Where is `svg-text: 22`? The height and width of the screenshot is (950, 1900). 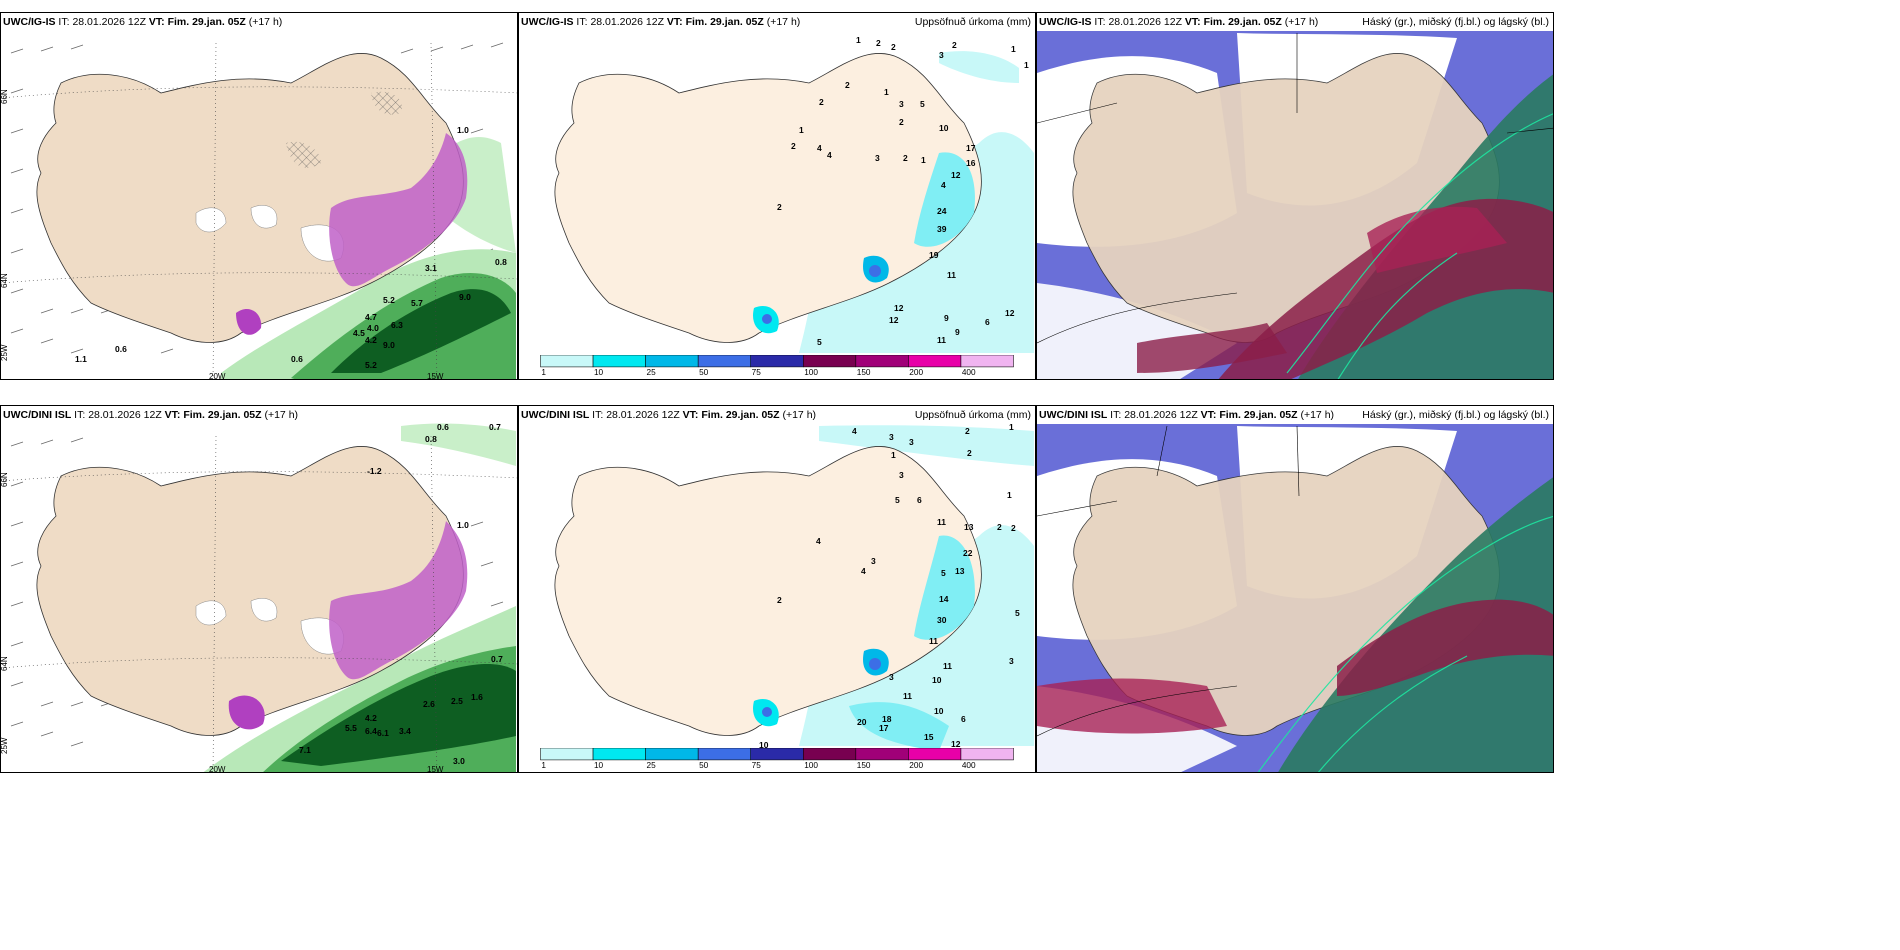
svg-text: 22 is located at coordinates (968, 553).